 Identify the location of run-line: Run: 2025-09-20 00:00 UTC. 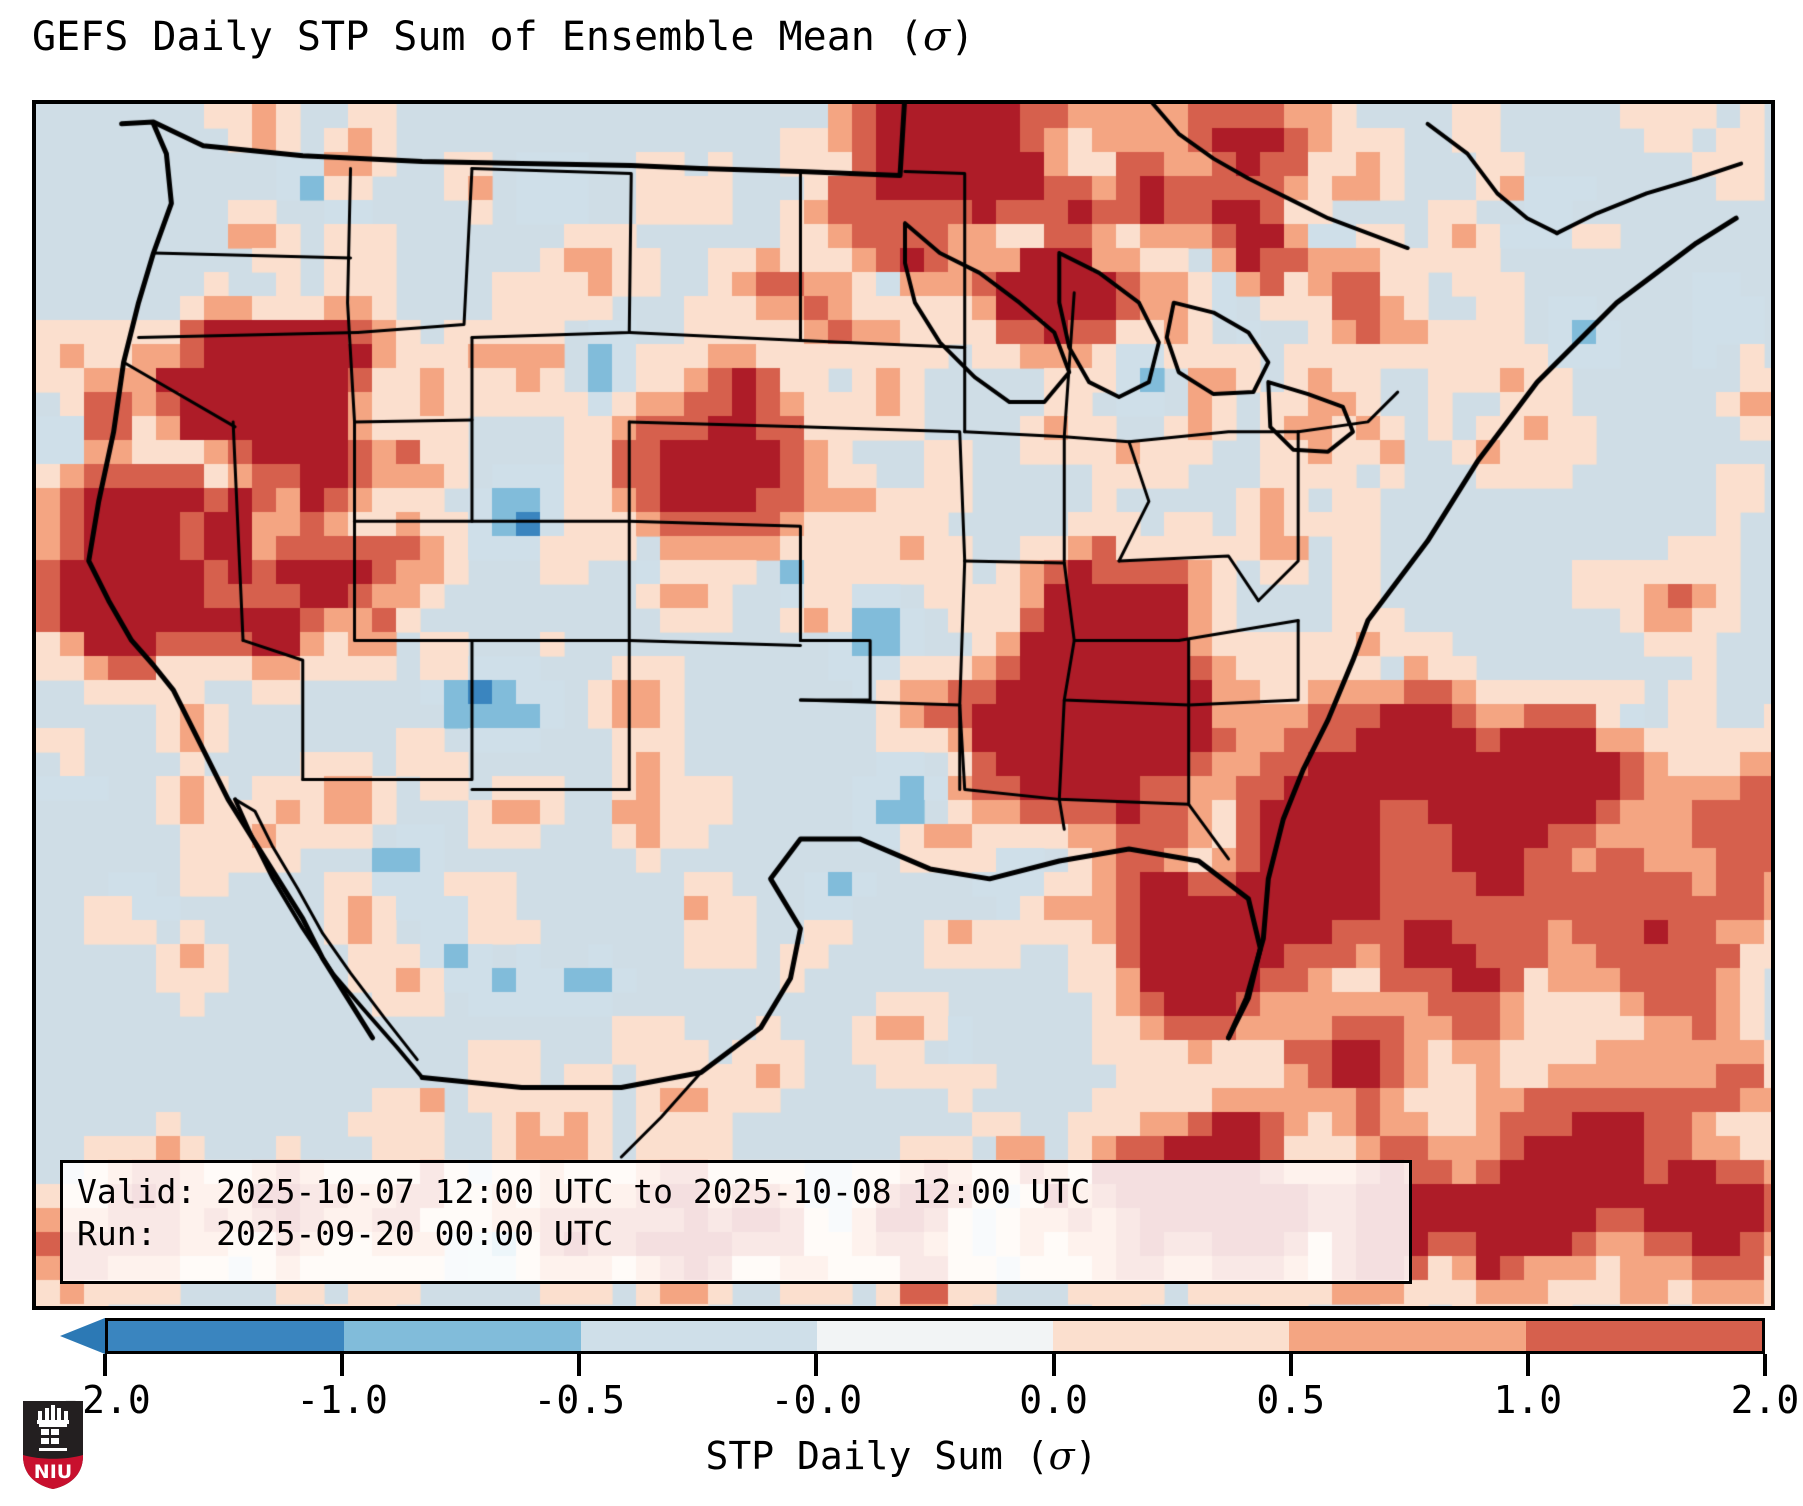
(345, 1234).